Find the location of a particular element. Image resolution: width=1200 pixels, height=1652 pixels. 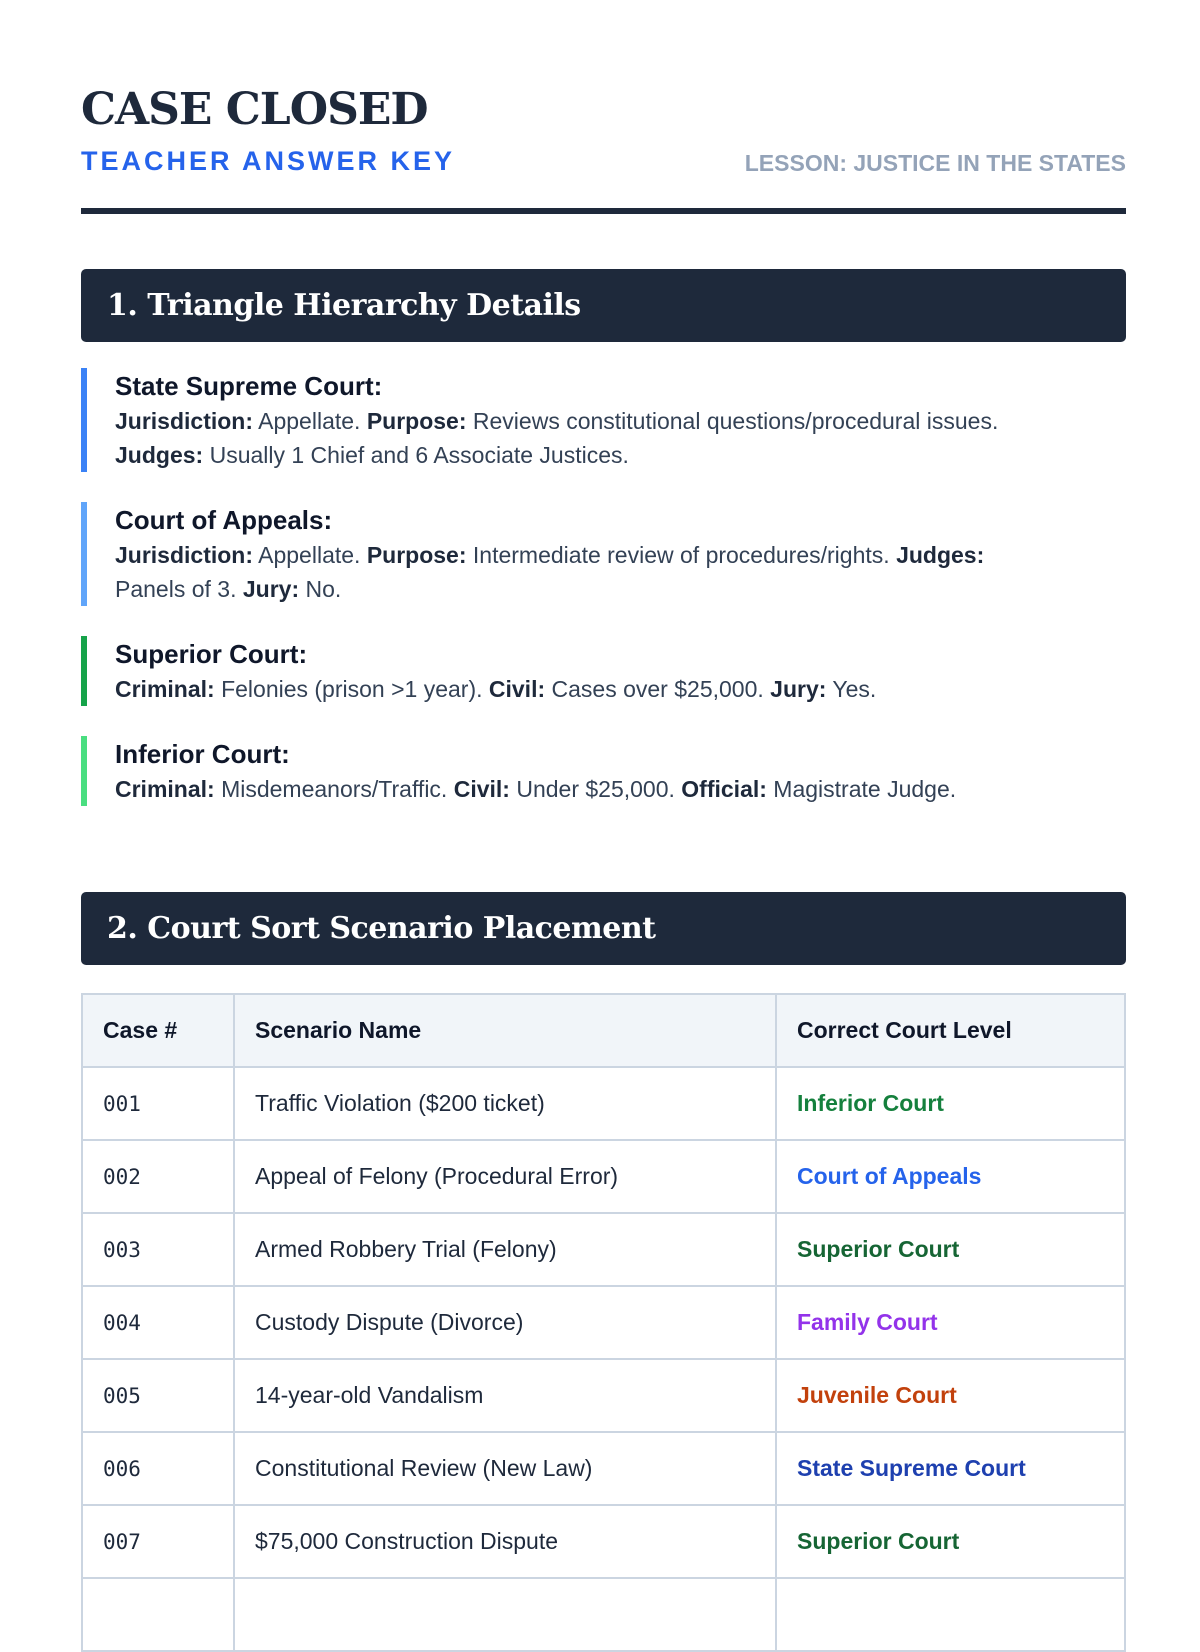

case-number: 005 is located at coordinates (158, 1395).